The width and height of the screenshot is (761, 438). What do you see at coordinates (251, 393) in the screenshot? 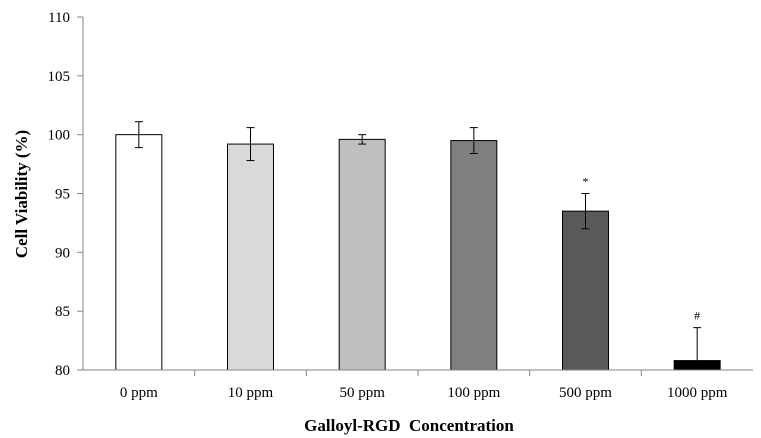
I see `x-tick-label: 10 ppm` at bounding box center [251, 393].